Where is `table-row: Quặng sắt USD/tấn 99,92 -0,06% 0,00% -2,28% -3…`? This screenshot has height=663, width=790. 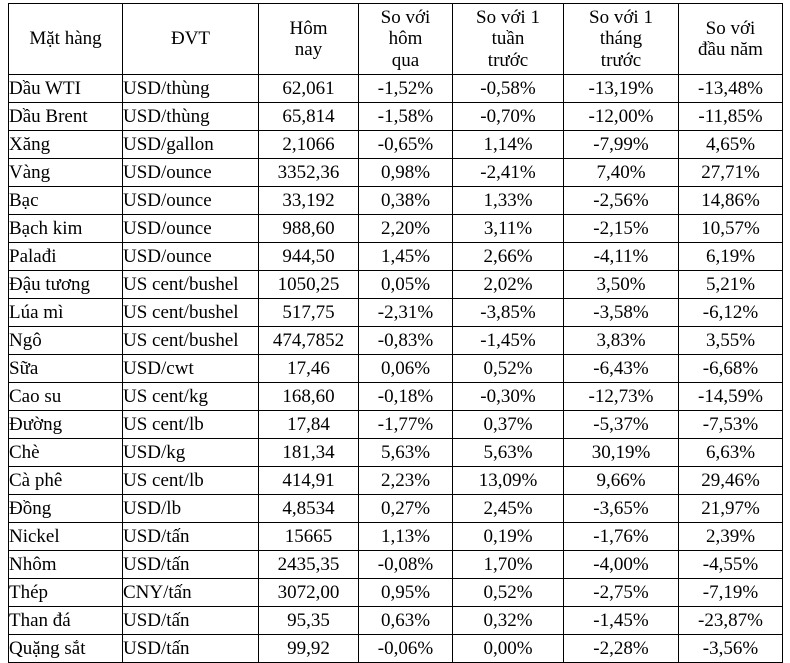 table-row: Quặng sắt USD/tấn 99,92 -0,06% 0,00% -2,28% -3… is located at coordinates (395, 648).